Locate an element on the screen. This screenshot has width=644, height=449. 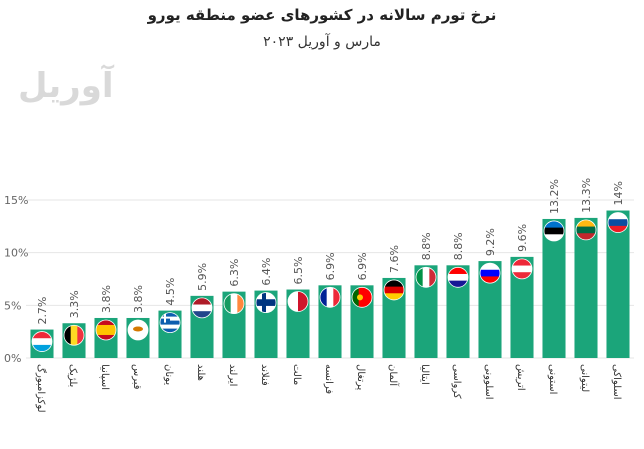
category-label: اسلواکی is located at coordinates (616, 382).